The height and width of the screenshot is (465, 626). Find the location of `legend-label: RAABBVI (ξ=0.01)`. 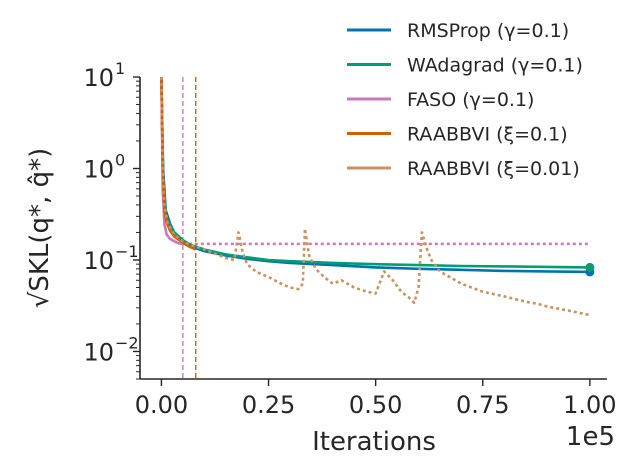

legend-label: RAABBVI (ξ=0.01) is located at coordinates (493, 169).